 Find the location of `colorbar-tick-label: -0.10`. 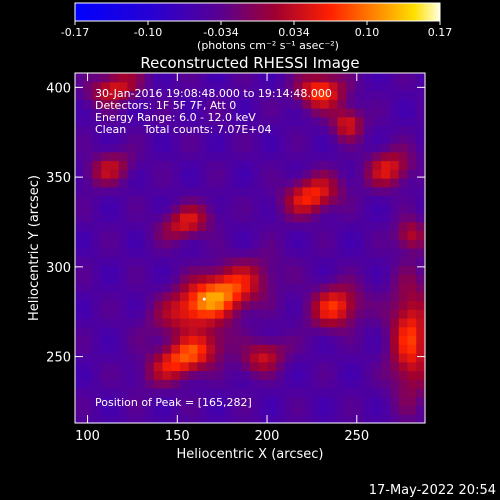

colorbar-tick-label: -0.10 is located at coordinates (148, 32).